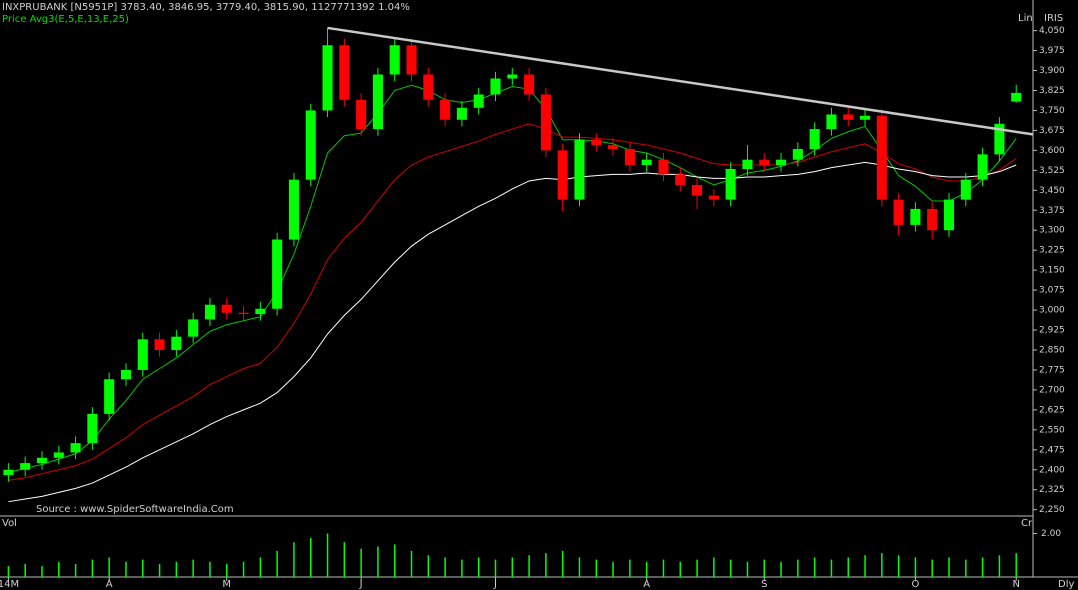 This screenshot has height=590, width=1078. Describe the element at coordinates (226, 584) in the screenshot. I see `x-tick-label: M` at that location.